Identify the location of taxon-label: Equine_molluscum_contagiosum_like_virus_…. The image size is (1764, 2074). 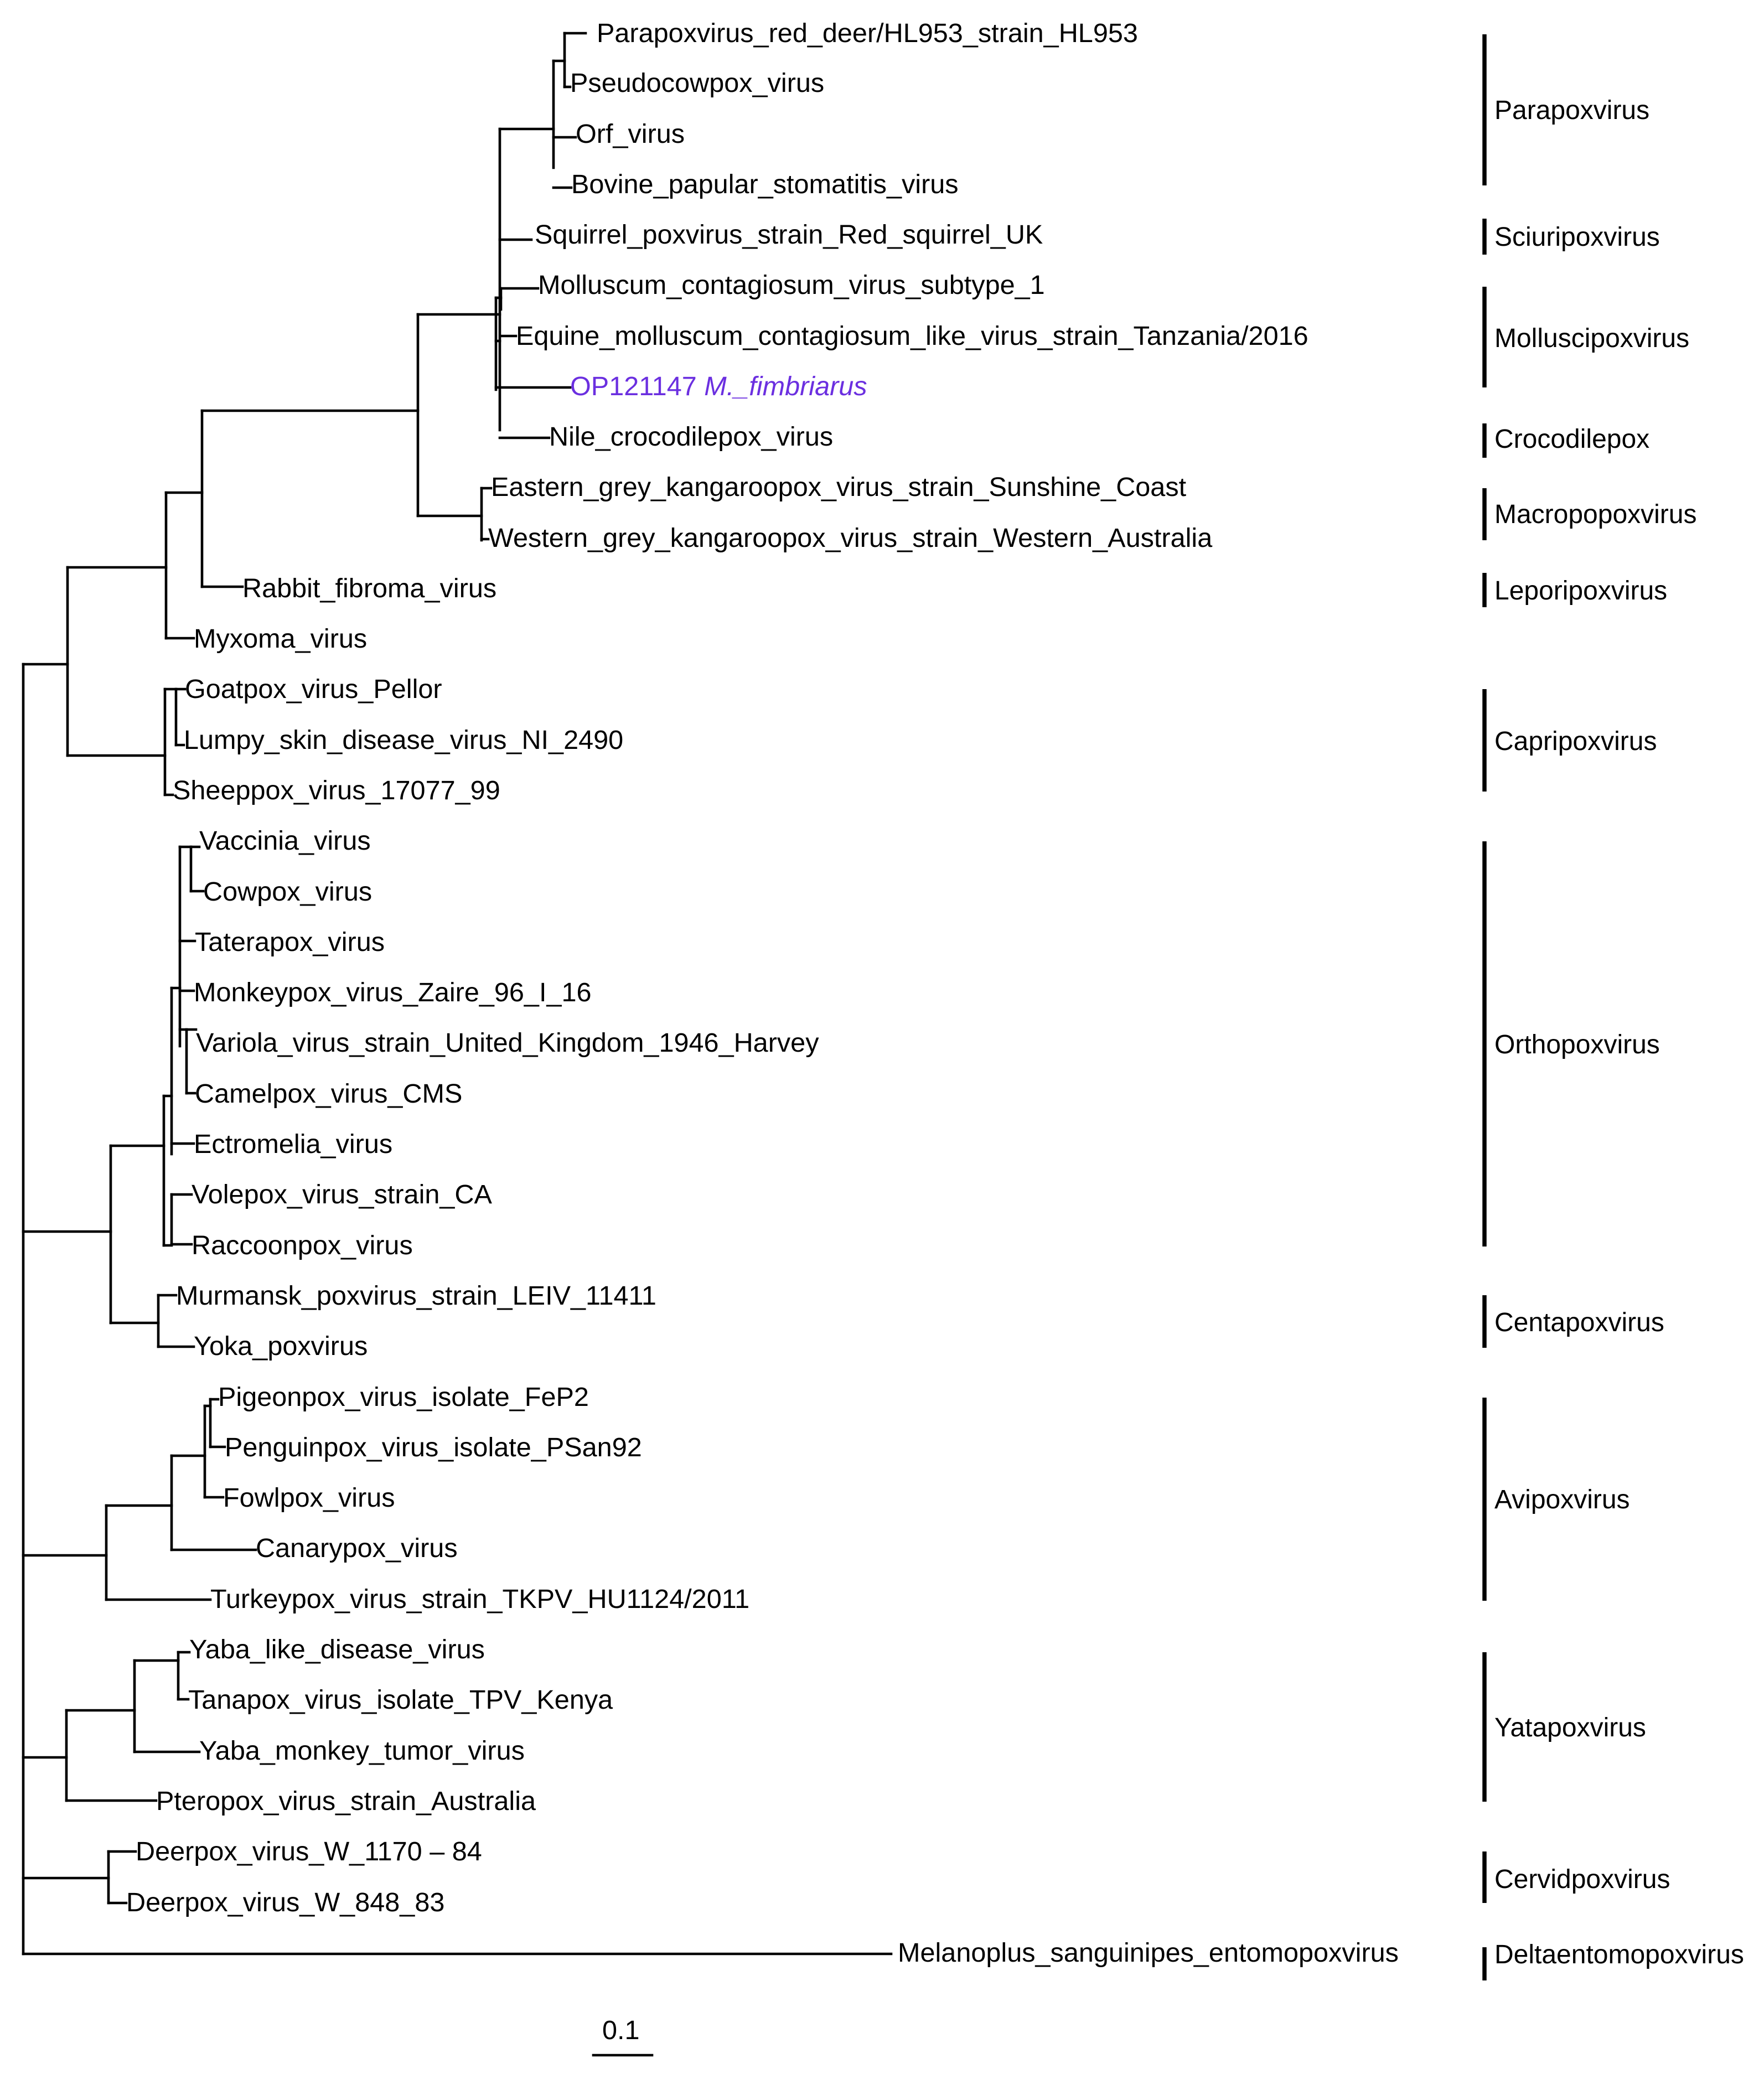
(912, 336).